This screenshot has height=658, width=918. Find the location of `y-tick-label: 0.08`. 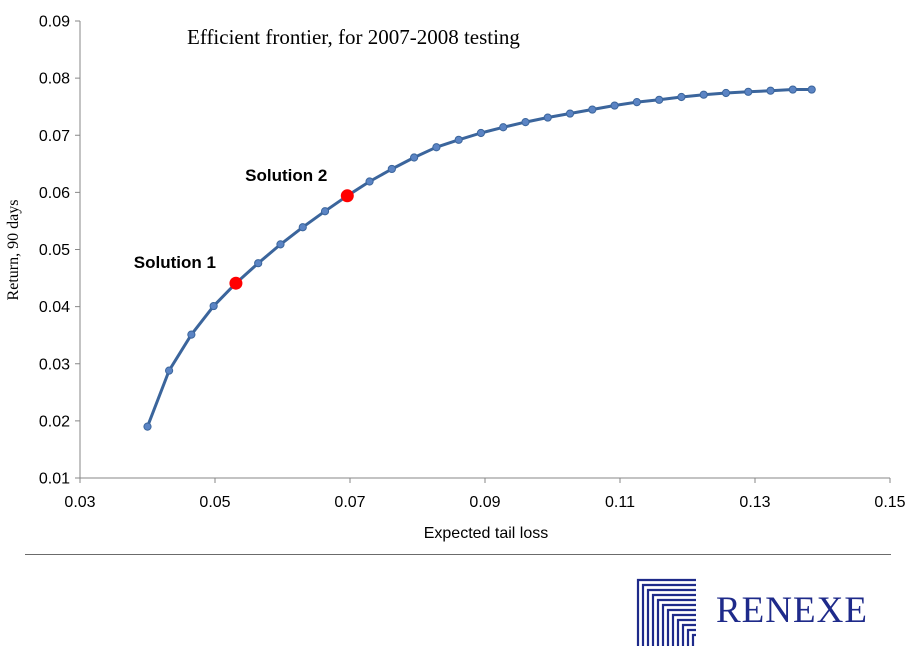

y-tick-label: 0.08 is located at coordinates (54, 79).